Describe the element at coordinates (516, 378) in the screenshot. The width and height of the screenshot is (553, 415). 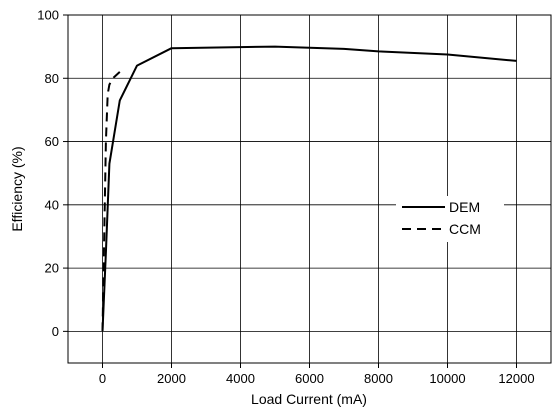
I see `x-tick-label: 12000` at that location.